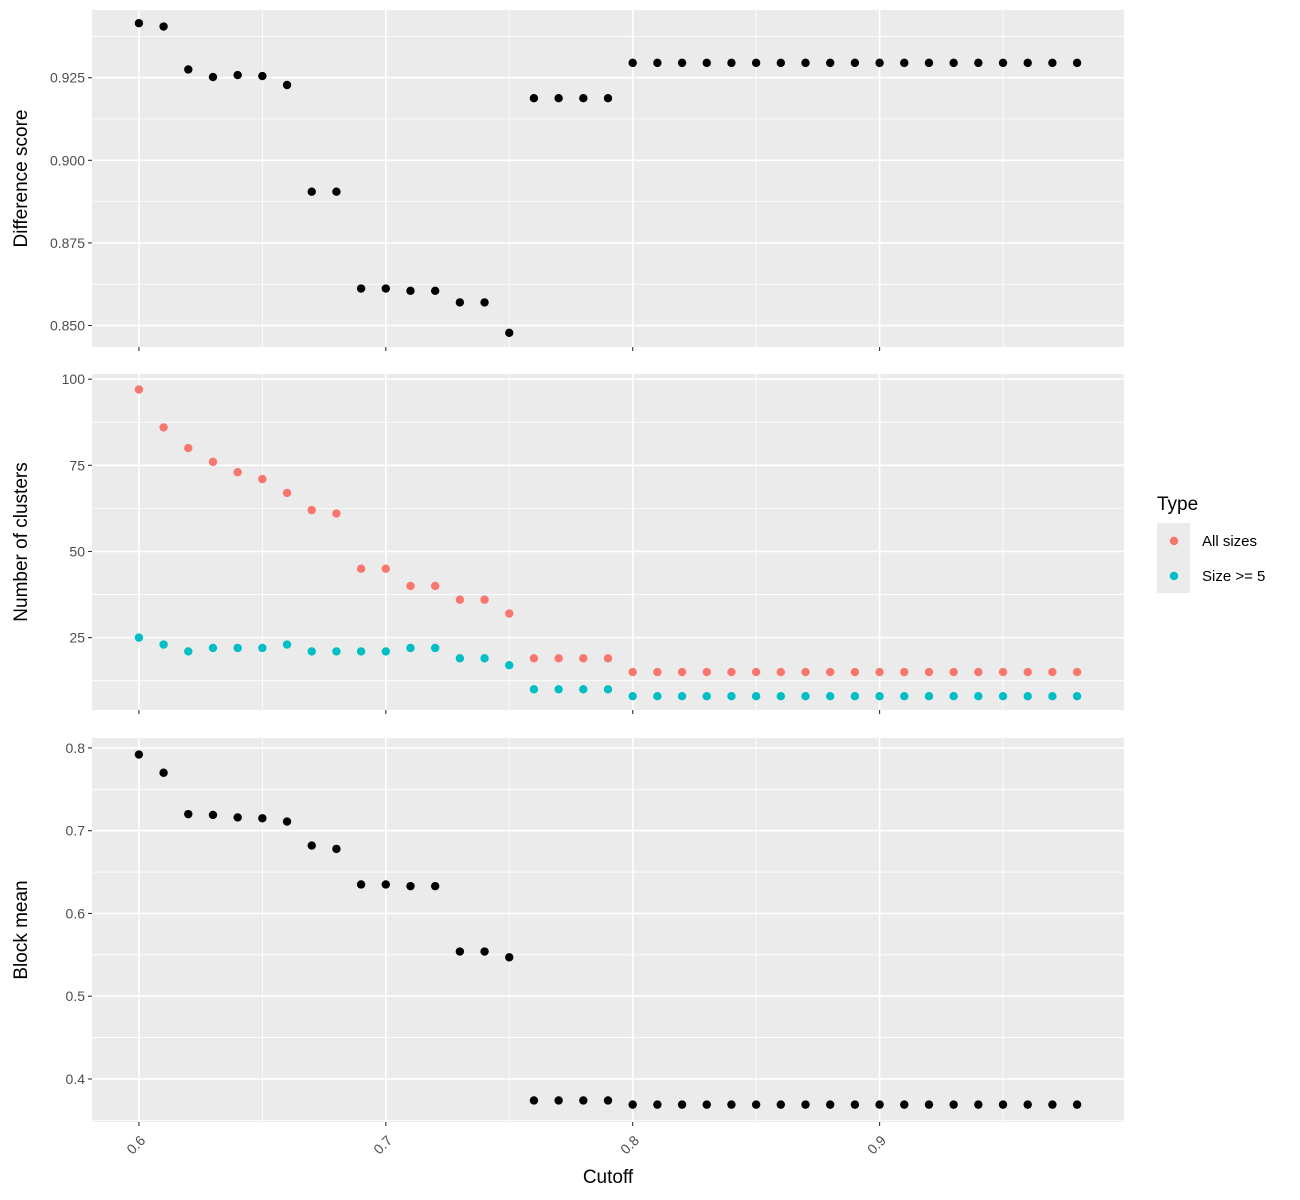 Image resolution: width=1300 pixels, height=1200 pixels. I want to click on y-tick-label: 0.900, so click(67, 160).